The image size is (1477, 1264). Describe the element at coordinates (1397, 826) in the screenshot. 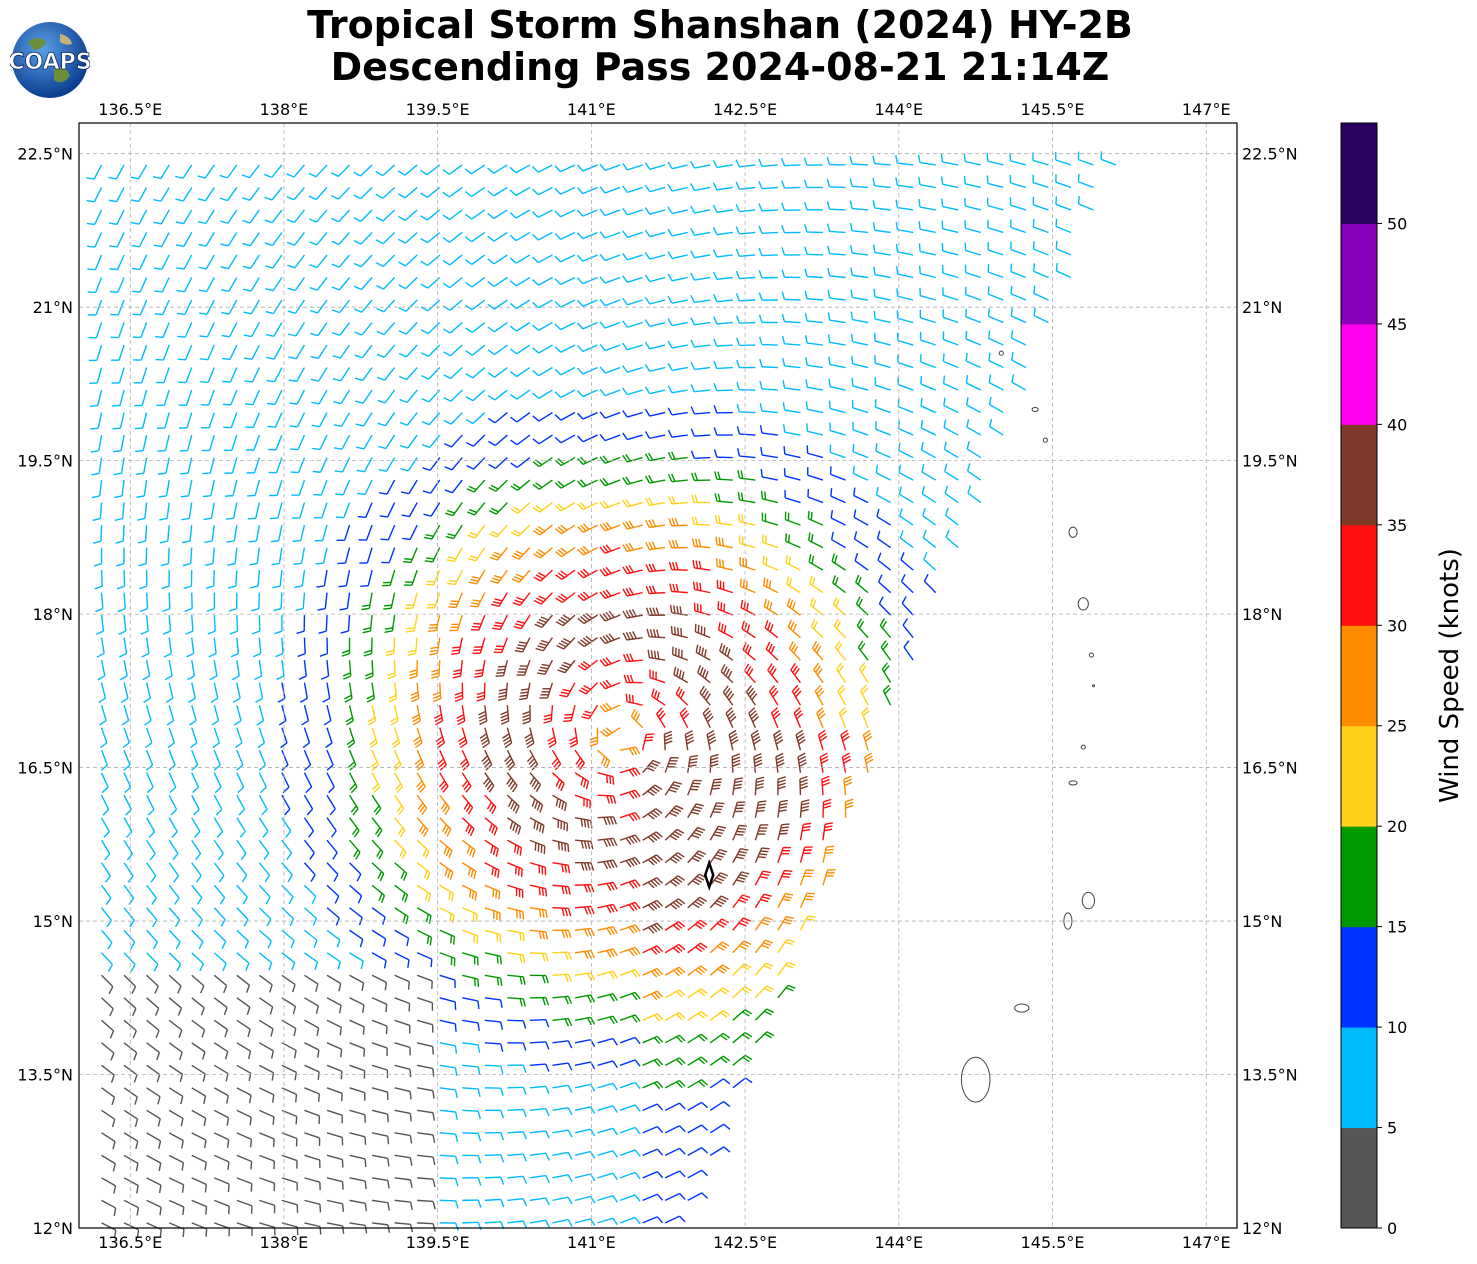

I see `colorbar-tick-label: 20` at that location.